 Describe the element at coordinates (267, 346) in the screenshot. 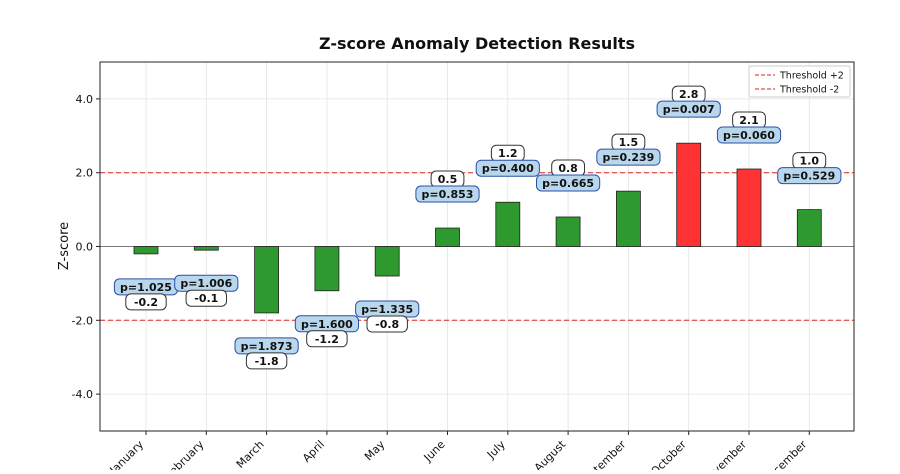

I see `p-value-label: p=1.873` at that location.